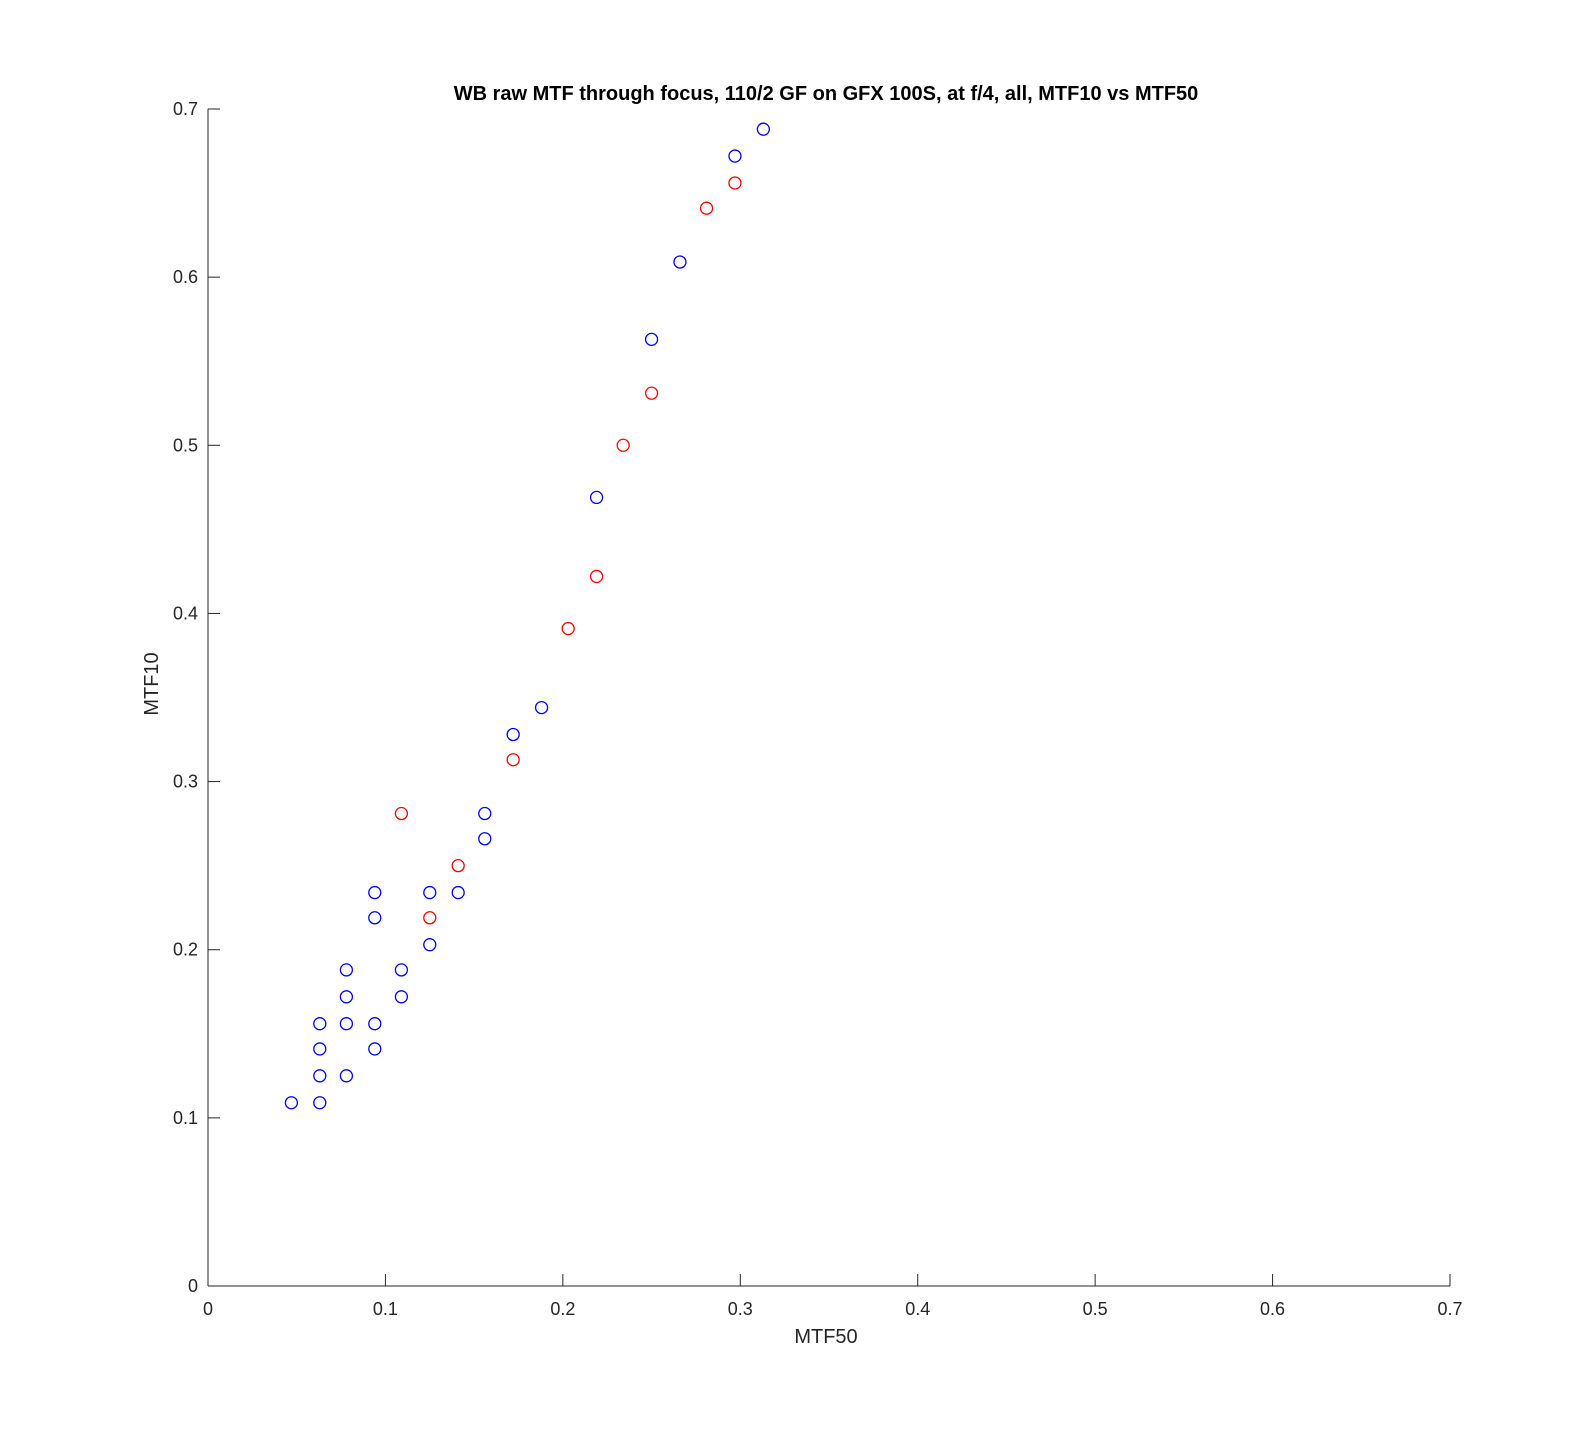 The image size is (1594, 1437). I want to click on y-tick-label: 0.2, so click(185, 950).